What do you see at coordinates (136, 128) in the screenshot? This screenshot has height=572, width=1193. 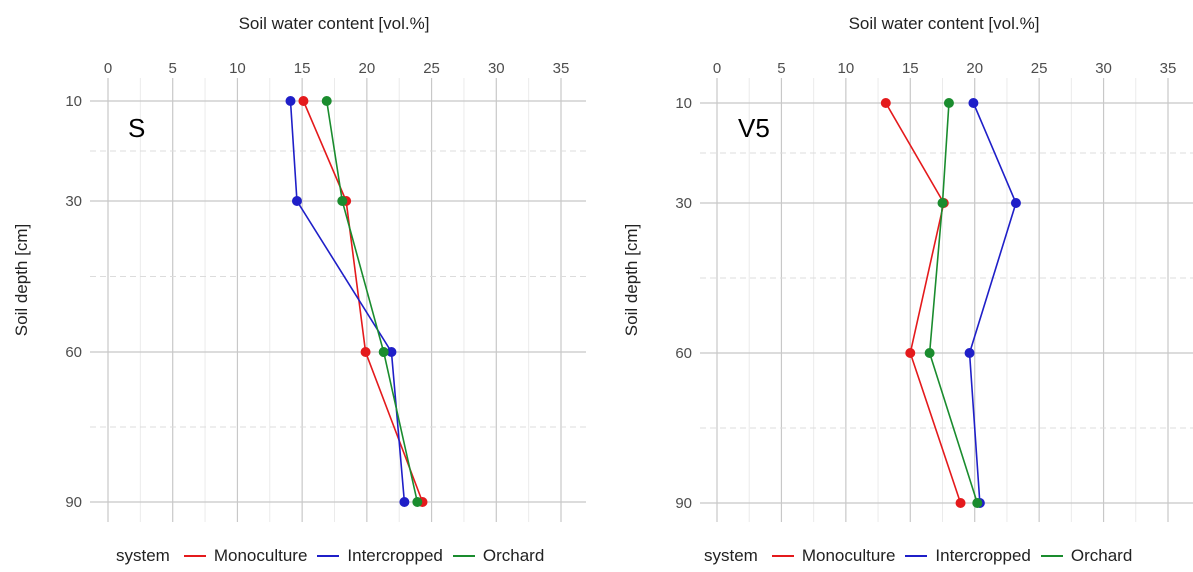 I see `panel-label: S` at bounding box center [136, 128].